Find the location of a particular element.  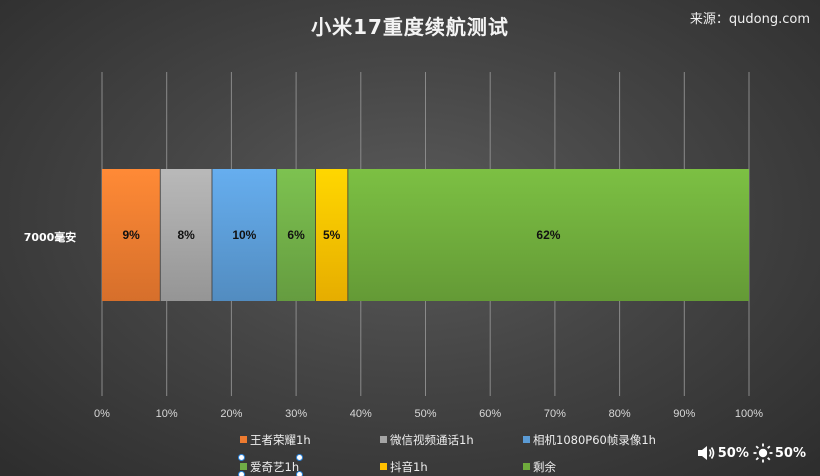

source-label: 来源：qudong.com is located at coordinates (749, 19).